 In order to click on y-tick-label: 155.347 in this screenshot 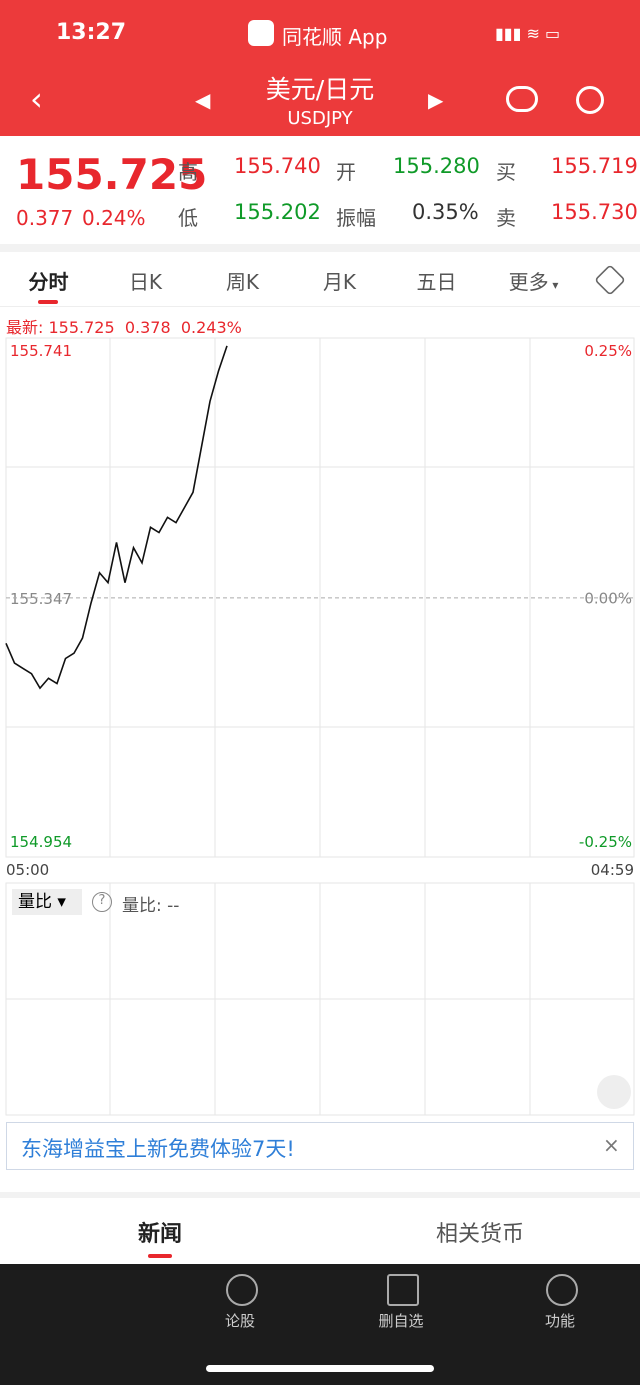, I will do `click(41, 599)`.